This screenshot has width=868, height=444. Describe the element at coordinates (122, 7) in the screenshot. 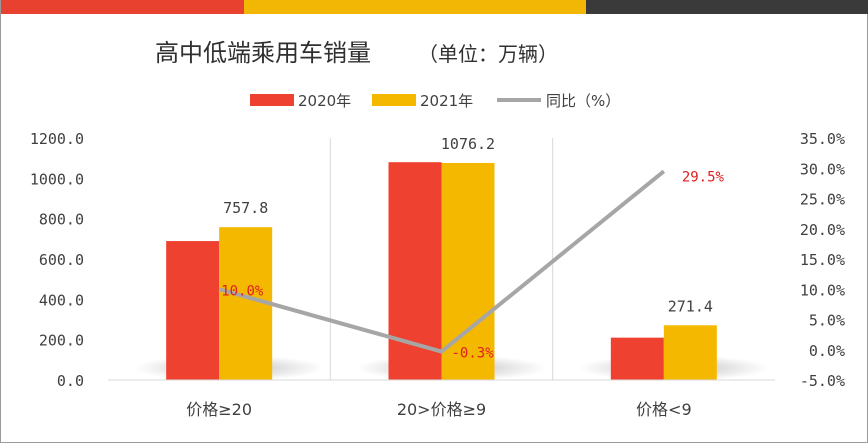

I see `top-bar-red` at that location.